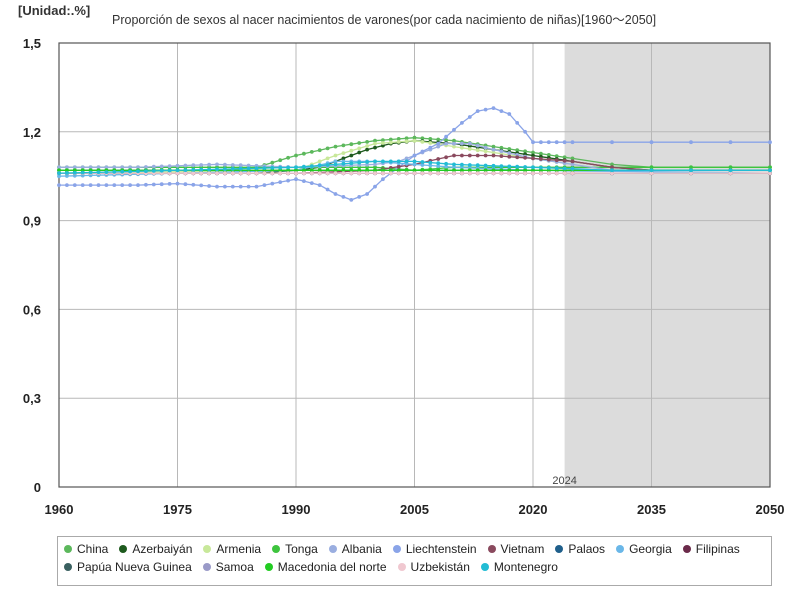 The height and width of the screenshot is (600, 800). I want to click on legend-item: Tonga, so click(295, 549).